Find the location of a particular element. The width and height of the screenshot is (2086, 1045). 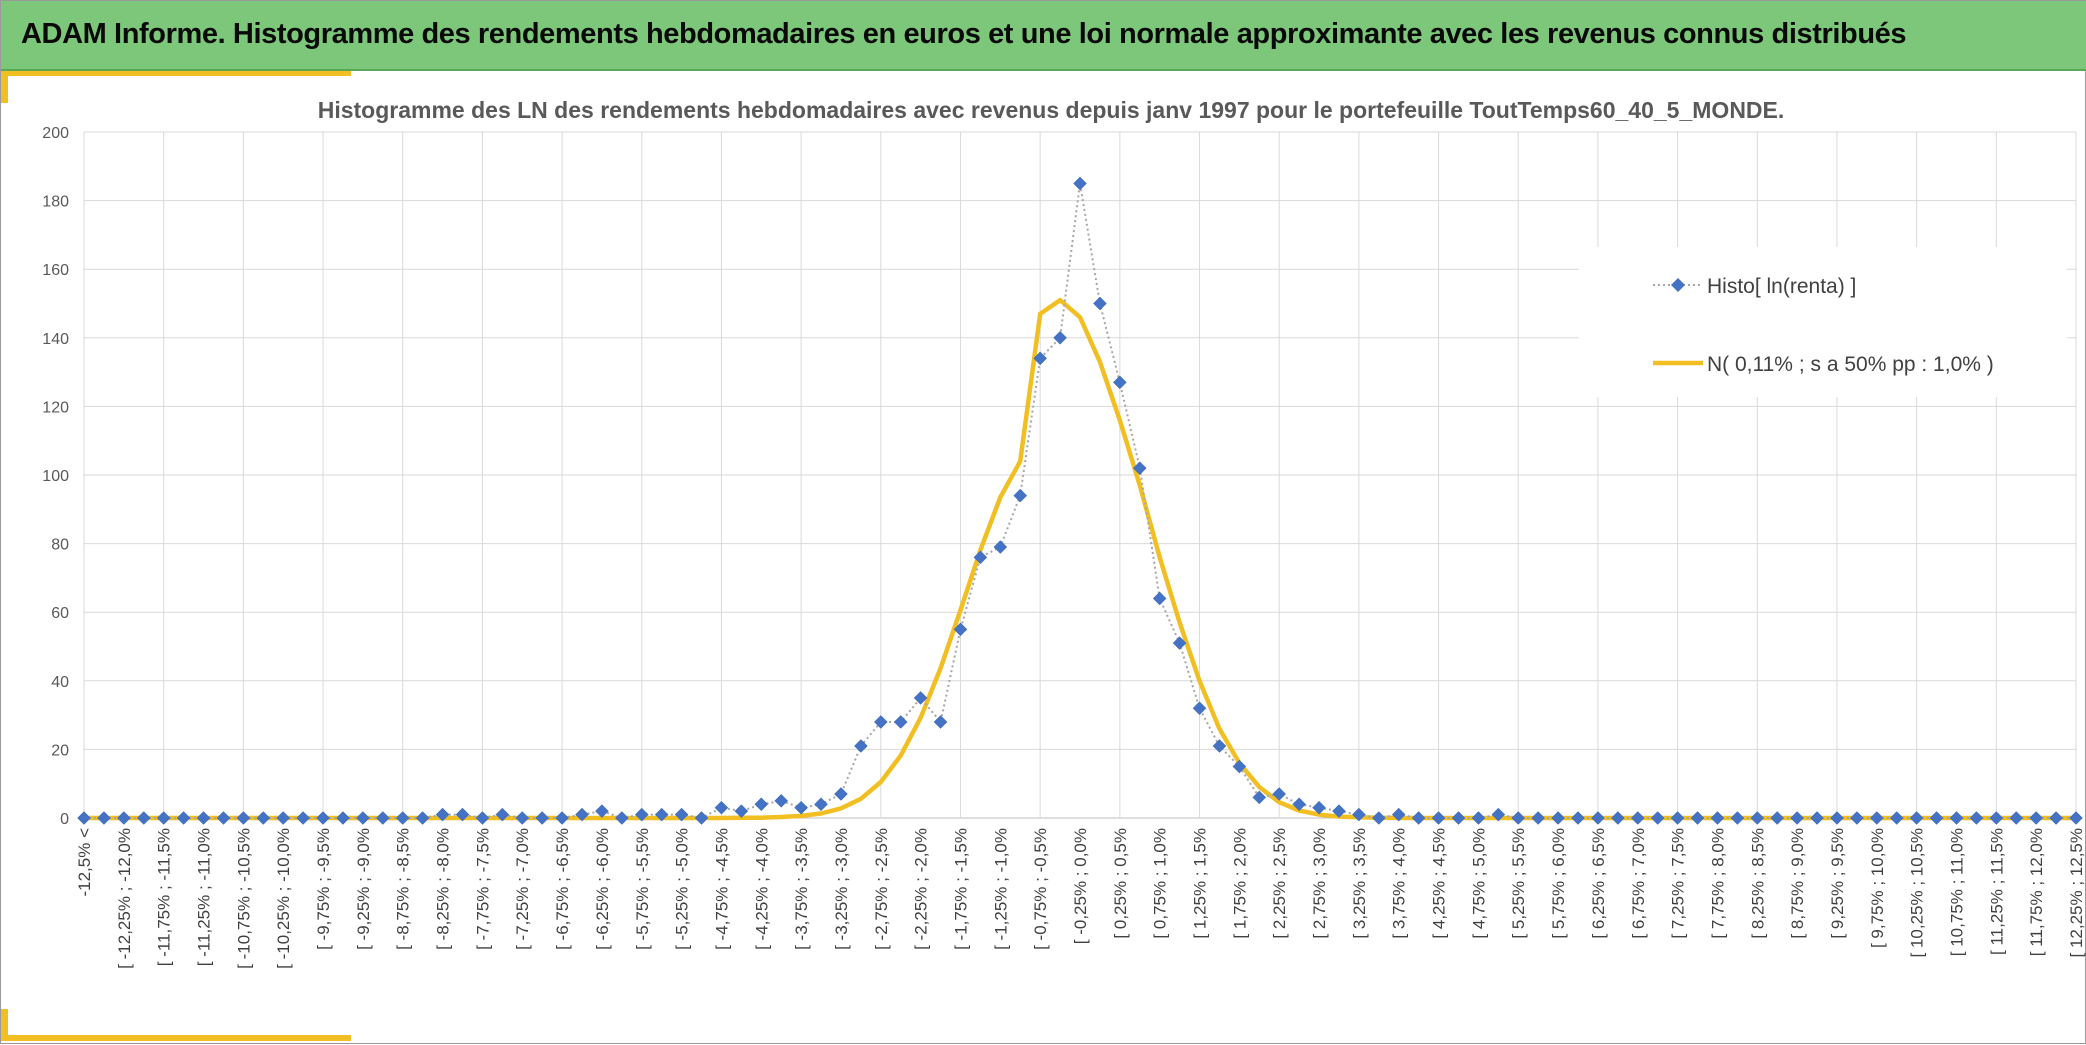

y-tick-label: 0 is located at coordinates (64, 819).